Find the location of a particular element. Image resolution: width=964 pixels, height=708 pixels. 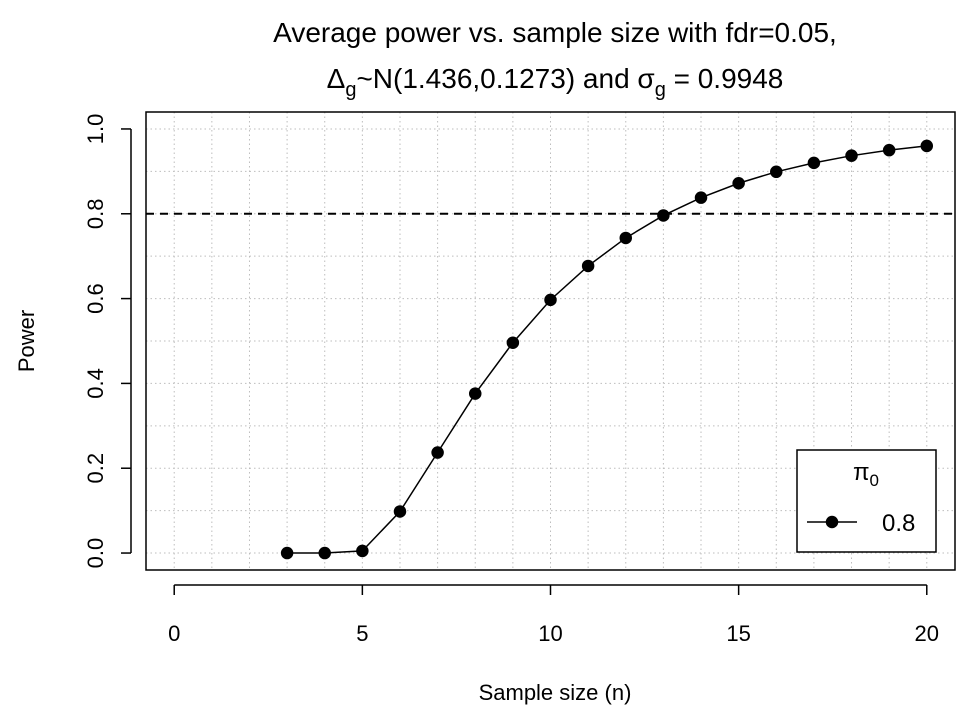

chart-title-line2: Δg~N(1.436,0.1273) and σg = 0.9948 is located at coordinates (555, 82).